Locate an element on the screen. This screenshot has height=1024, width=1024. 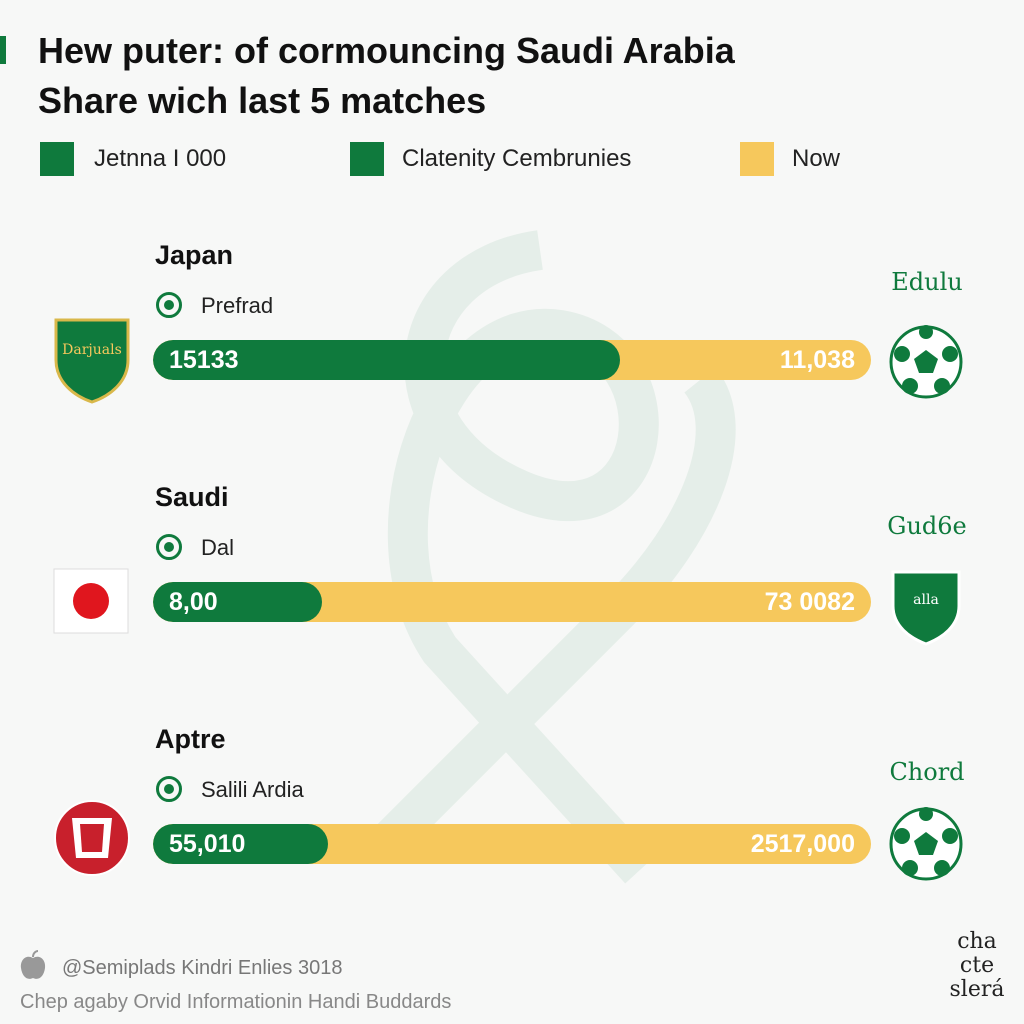
script-label: Edulu is located at coordinates (927, 282).